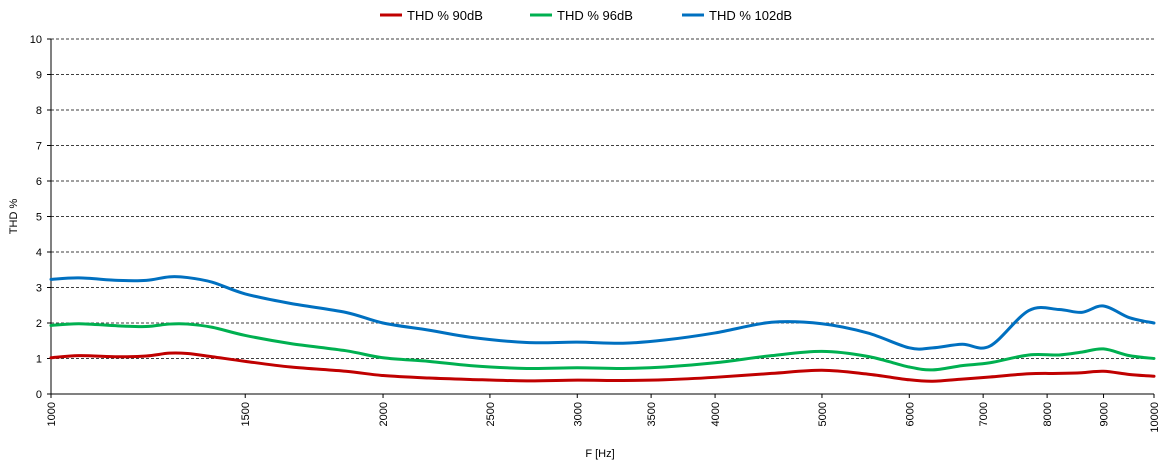  I want to click on x-tick-label: 1000, so click(52, 414).